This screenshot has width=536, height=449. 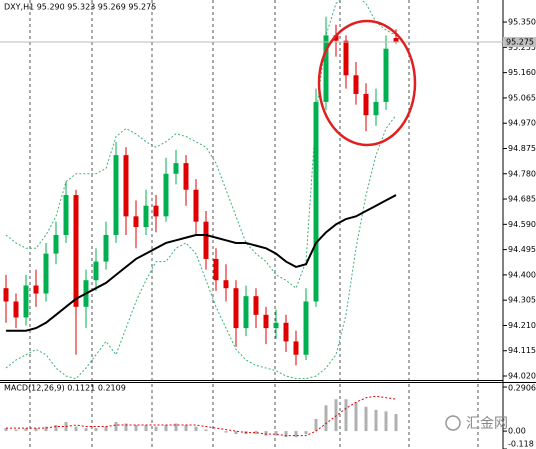 I want to click on y-tick-label: 95.160, so click(x=522, y=72).